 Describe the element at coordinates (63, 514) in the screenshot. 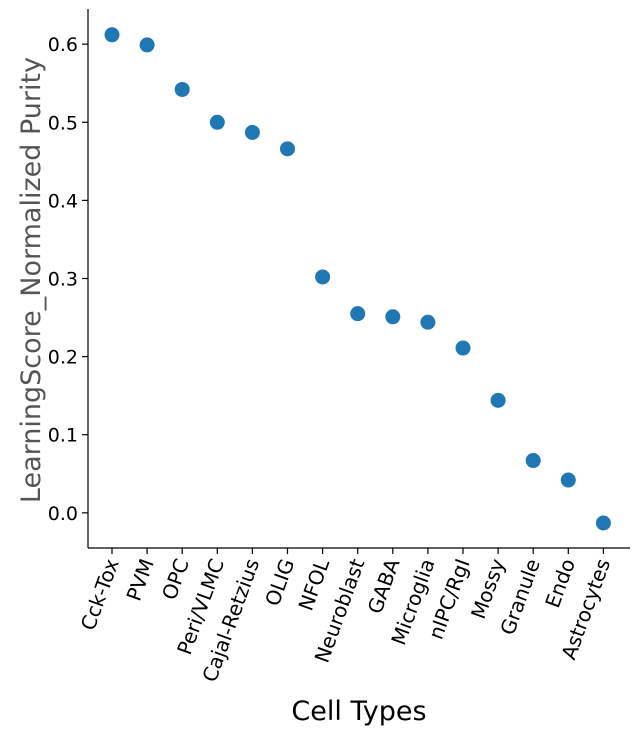

I see `y-tick-label: 0.0` at that location.